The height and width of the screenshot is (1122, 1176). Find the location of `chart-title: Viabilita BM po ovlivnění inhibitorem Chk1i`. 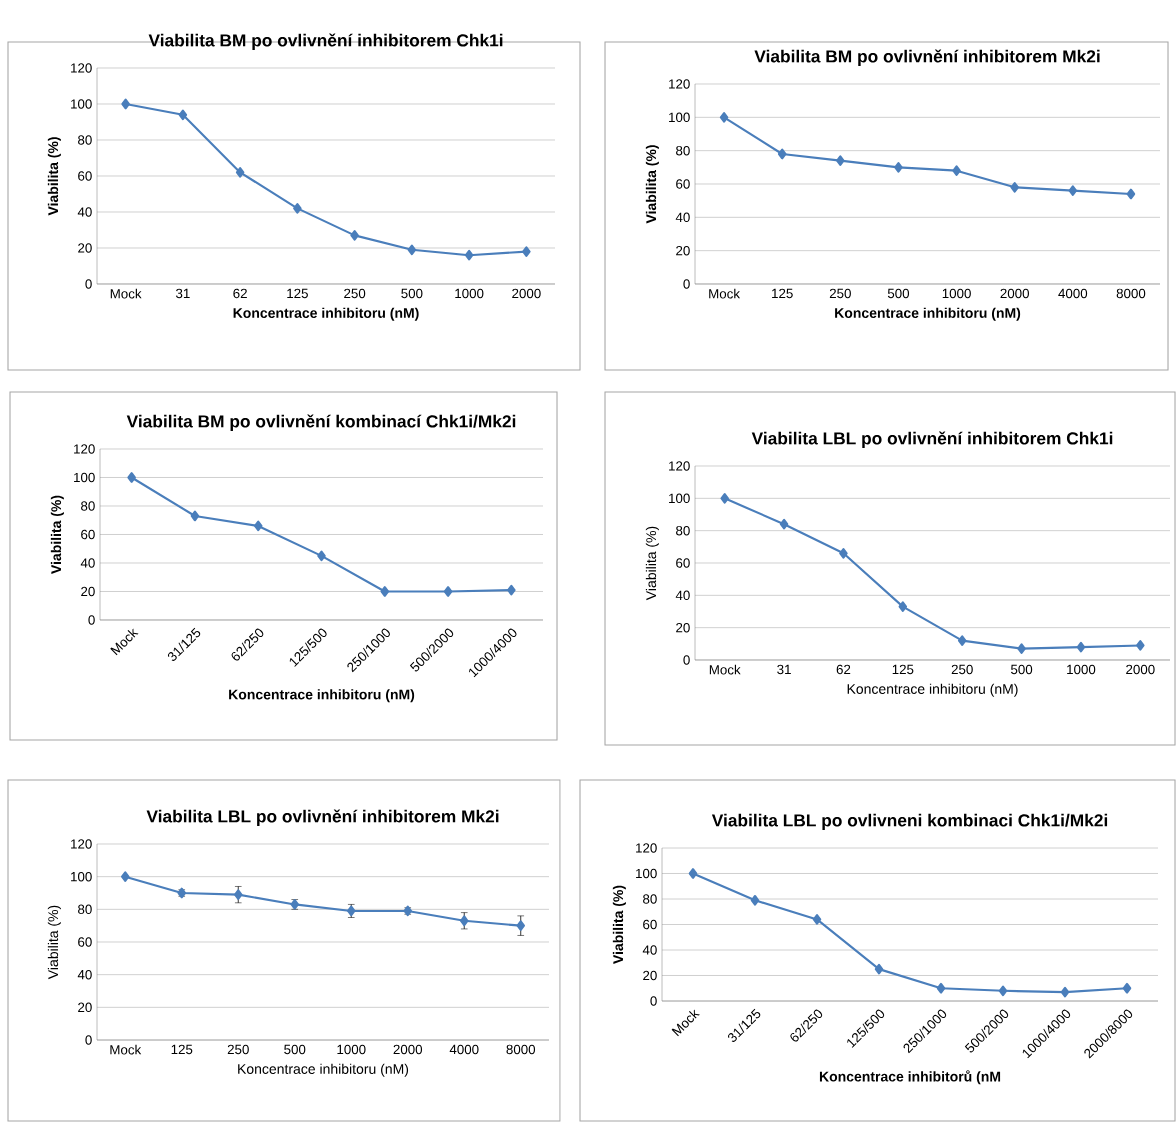

chart-title: Viabilita BM po ovlivnění inhibitorem Chk1i is located at coordinates (325, 41).